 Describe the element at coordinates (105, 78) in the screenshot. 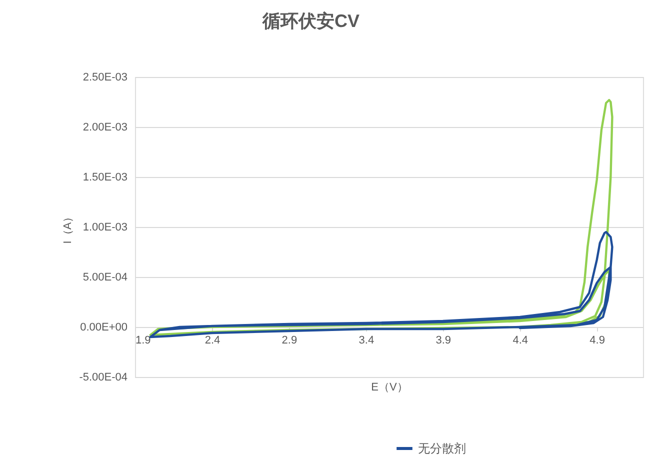

I see `y-tick-label: 2.50E-03` at that location.